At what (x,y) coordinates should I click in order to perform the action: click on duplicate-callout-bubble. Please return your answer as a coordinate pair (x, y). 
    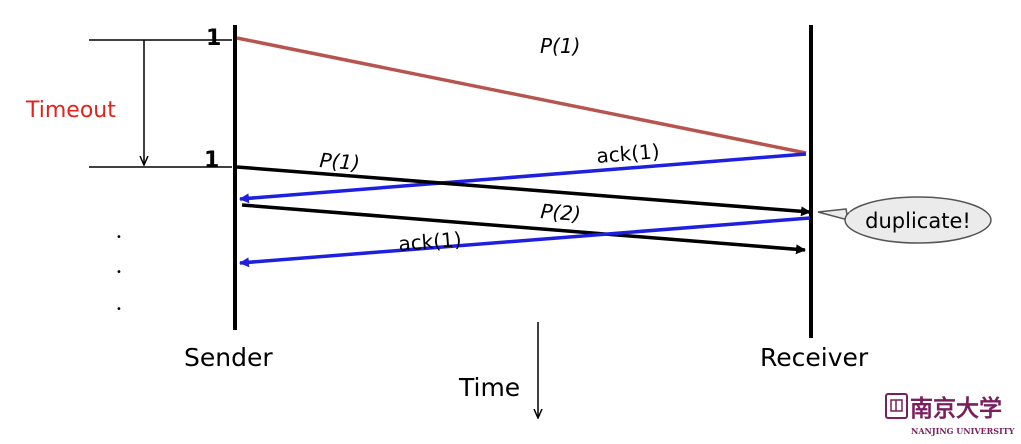
    Looking at the image, I should click on (918, 220).